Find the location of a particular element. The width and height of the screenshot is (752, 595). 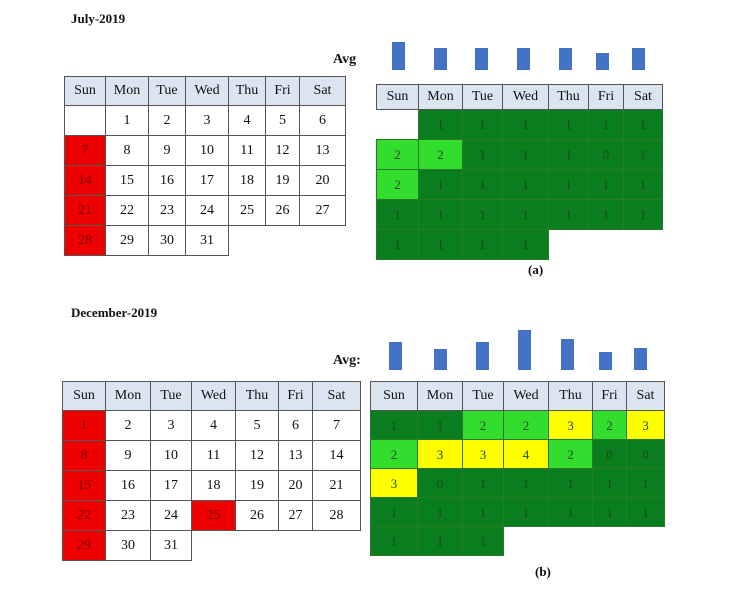

calendar-week-row: 21 22 23 24 25 26 27 is located at coordinates (205, 210).